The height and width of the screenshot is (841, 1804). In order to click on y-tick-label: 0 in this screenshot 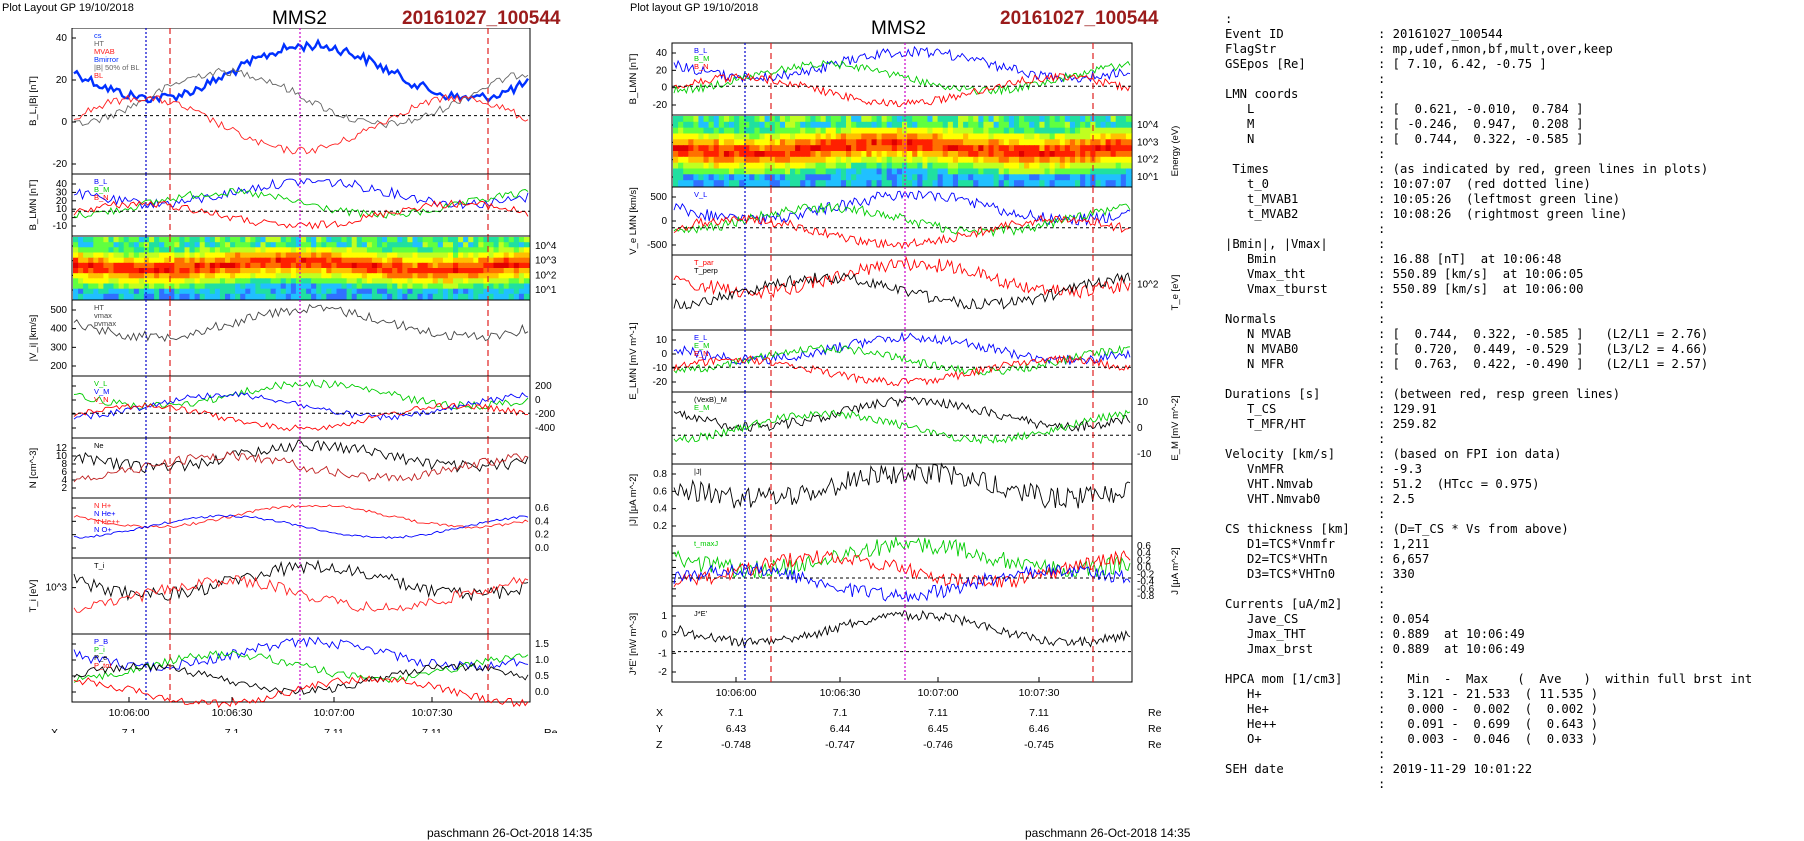, I will do `click(64, 122)`.